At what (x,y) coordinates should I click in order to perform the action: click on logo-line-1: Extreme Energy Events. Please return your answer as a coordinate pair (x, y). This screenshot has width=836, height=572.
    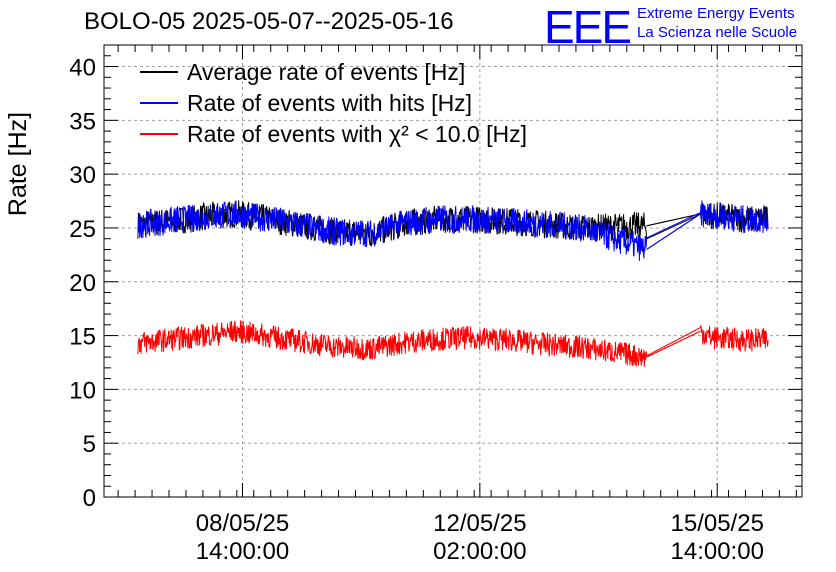
    Looking at the image, I should click on (716, 13).